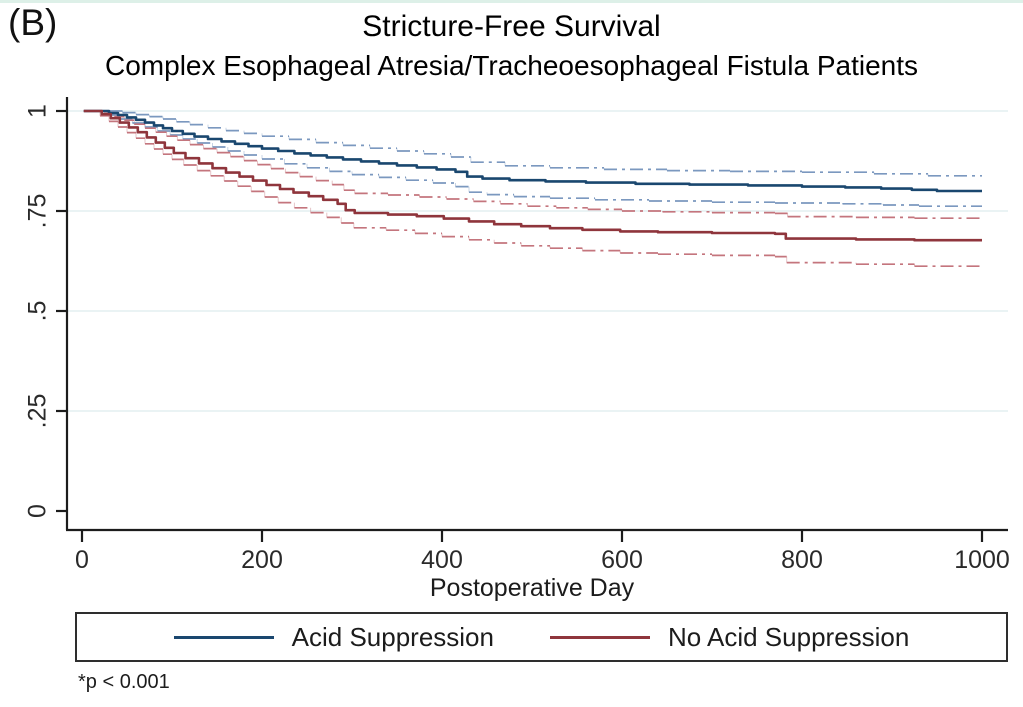 Image resolution: width=1023 pixels, height=707 pixels. Describe the element at coordinates (532, 143) in the screenshot. I see `series-acid-suppression-95-ci-upper` at that location.